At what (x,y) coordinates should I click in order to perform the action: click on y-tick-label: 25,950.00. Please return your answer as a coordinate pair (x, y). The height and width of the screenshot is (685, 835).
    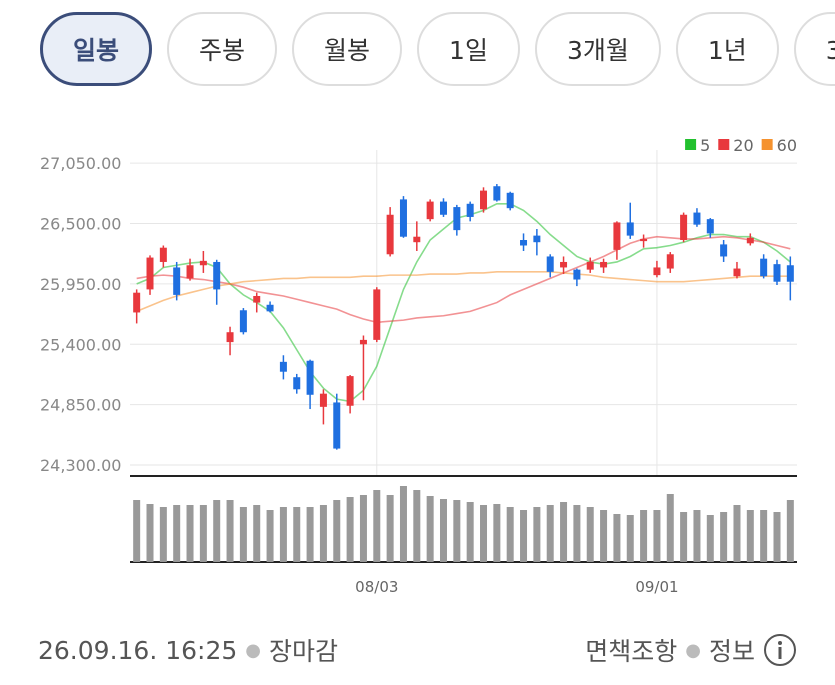
    Looking at the image, I should click on (80, 284).